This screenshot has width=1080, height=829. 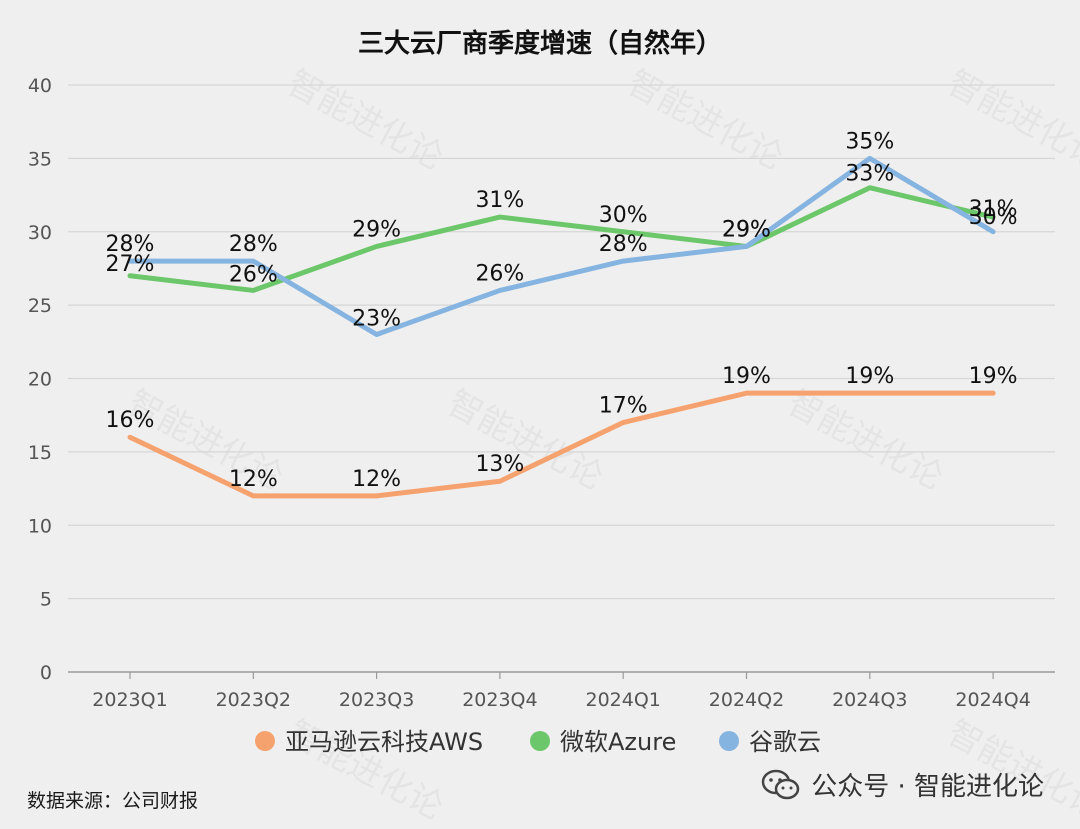 What do you see at coordinates (40, 306) in the screenshot?
I see `y-tick-label: 25` at bounding box center [40, 306].